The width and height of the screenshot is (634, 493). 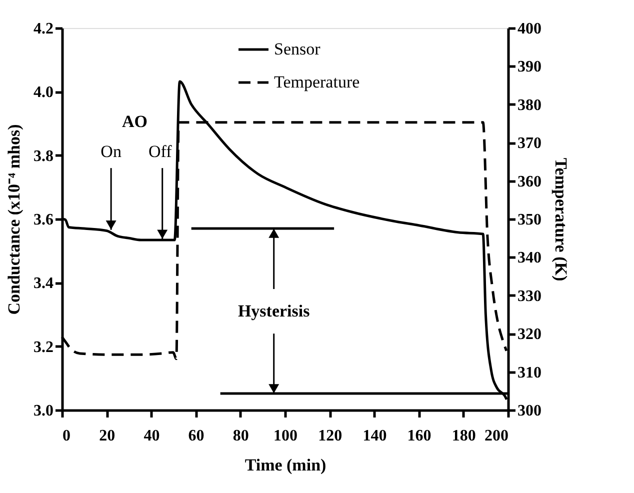 I want to click on y2-tick-label: 340, so click(x=530, y=258).